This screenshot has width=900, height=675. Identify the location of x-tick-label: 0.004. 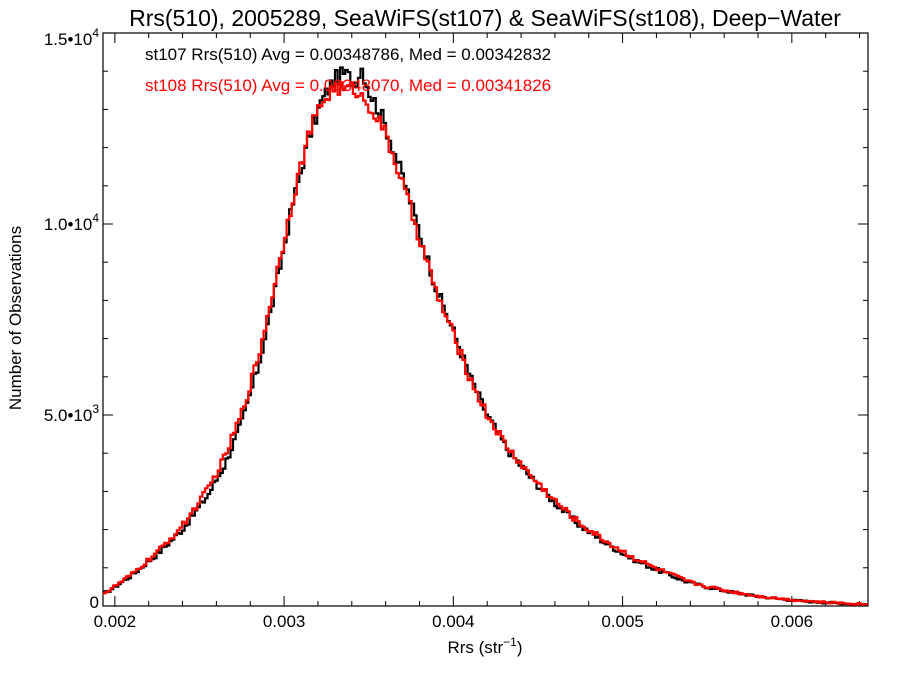
(453, 621).